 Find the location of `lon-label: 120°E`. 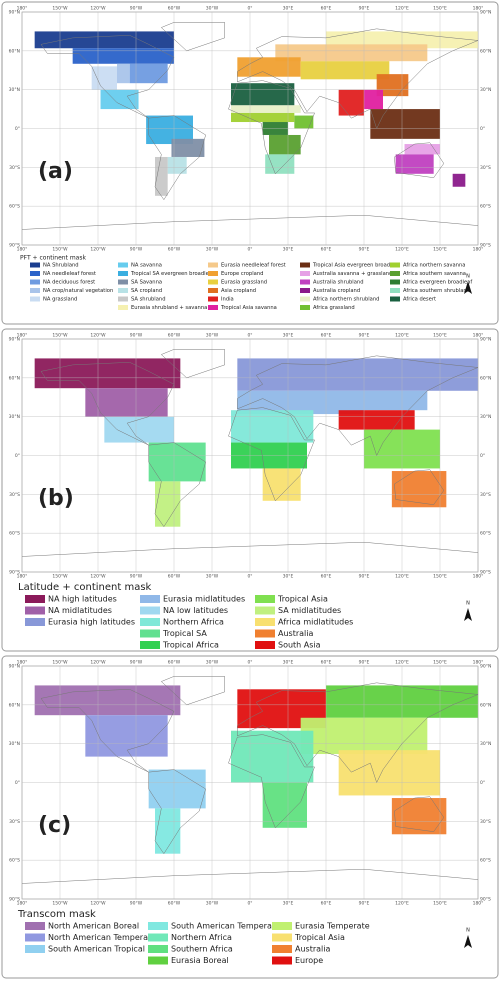

lon-label: 120°E is located at coordinates (402, 9).